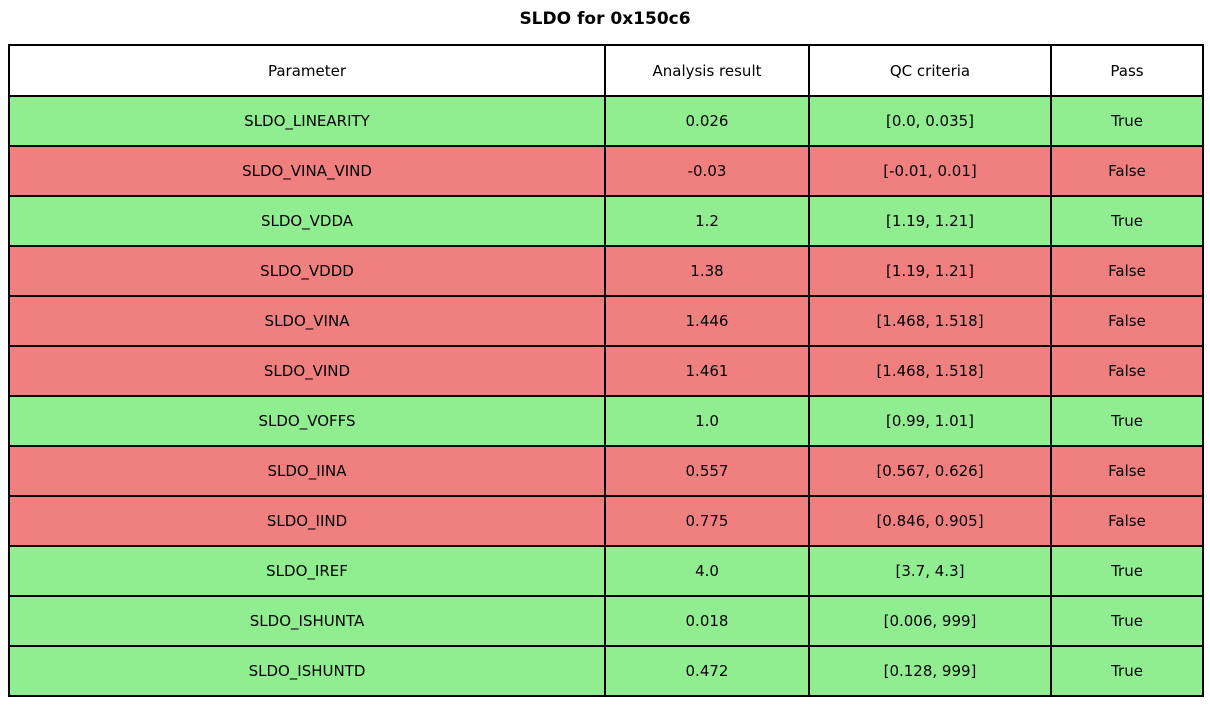 The image size is (1210, 705). What do you see at coordinates (707, 421) in the screenshot?
I see `cell-result: 1.0` at bounding box center [707, 421].